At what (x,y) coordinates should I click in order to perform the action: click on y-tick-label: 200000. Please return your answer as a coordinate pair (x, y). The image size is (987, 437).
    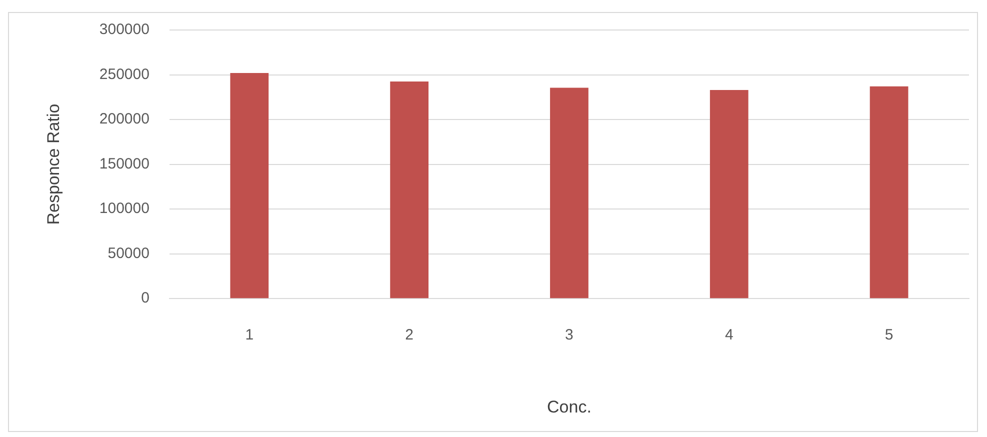
    Looking at the image, I should click on (124, 119).